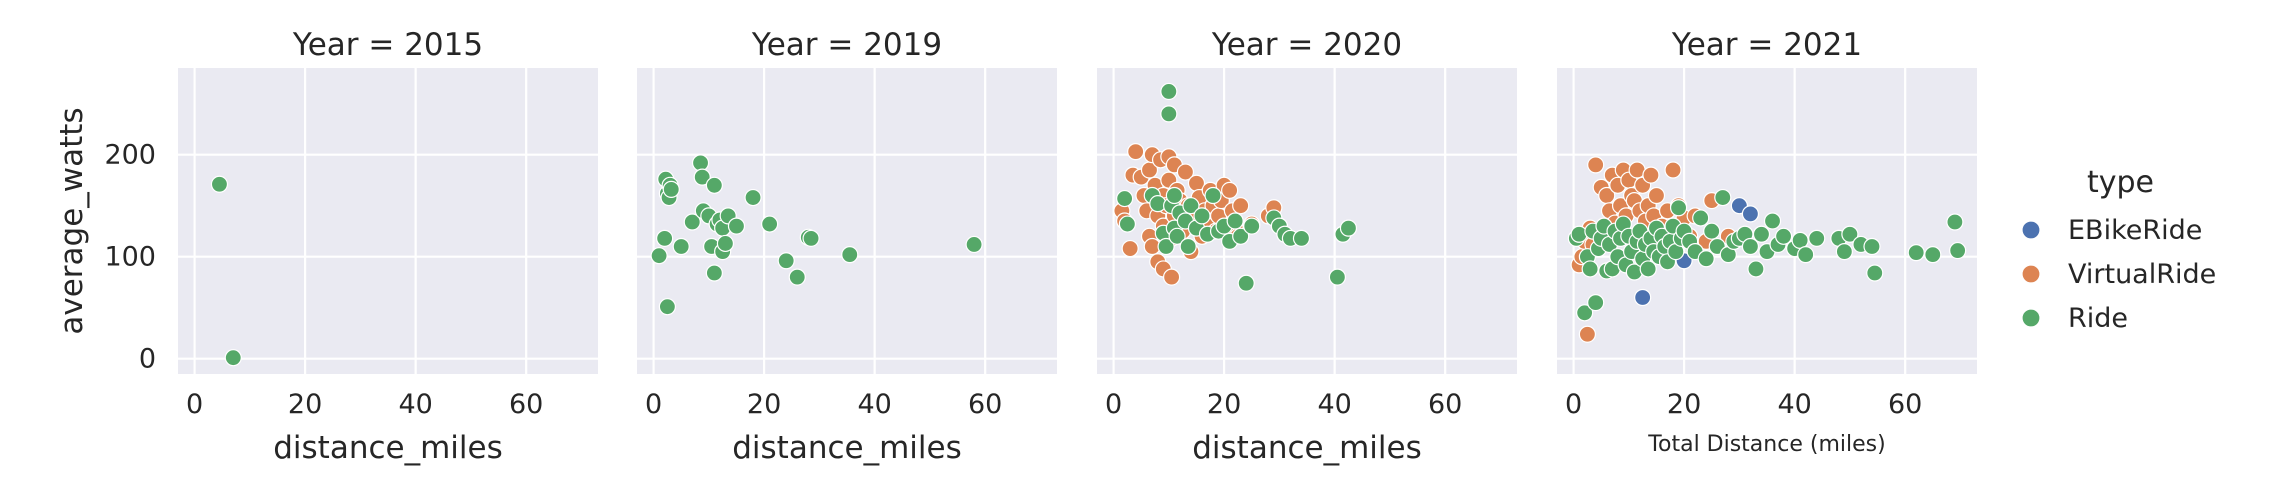  I want to click on facet-title: Year = 2015, so click(387, 45).